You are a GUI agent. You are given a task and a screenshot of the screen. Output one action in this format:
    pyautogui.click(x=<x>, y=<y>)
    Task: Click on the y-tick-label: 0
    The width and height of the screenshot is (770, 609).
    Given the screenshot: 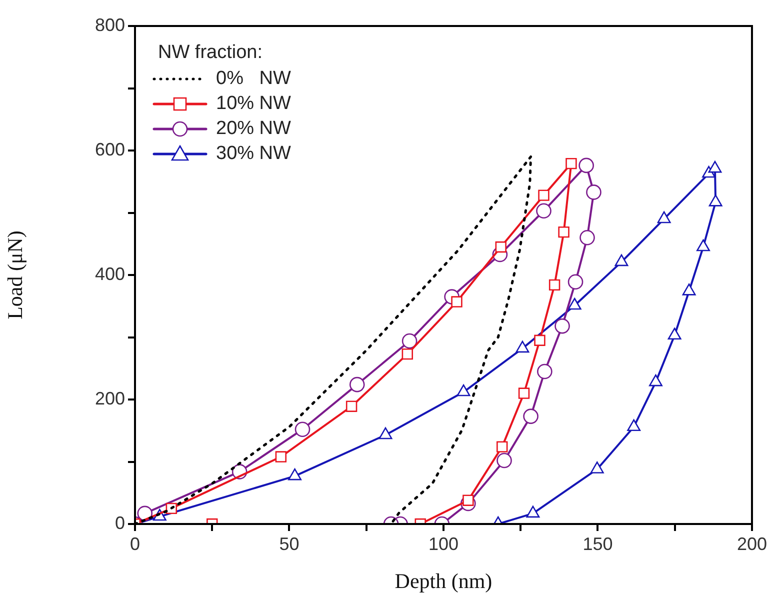 What is the action you would take?
    pyautogui.click(x=119, y=522)
    